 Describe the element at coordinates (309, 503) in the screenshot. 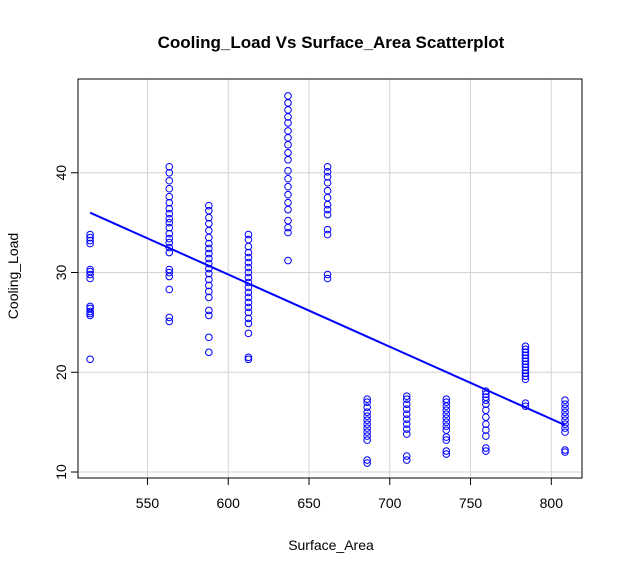

I see `x-tick-label: 650` at that location.